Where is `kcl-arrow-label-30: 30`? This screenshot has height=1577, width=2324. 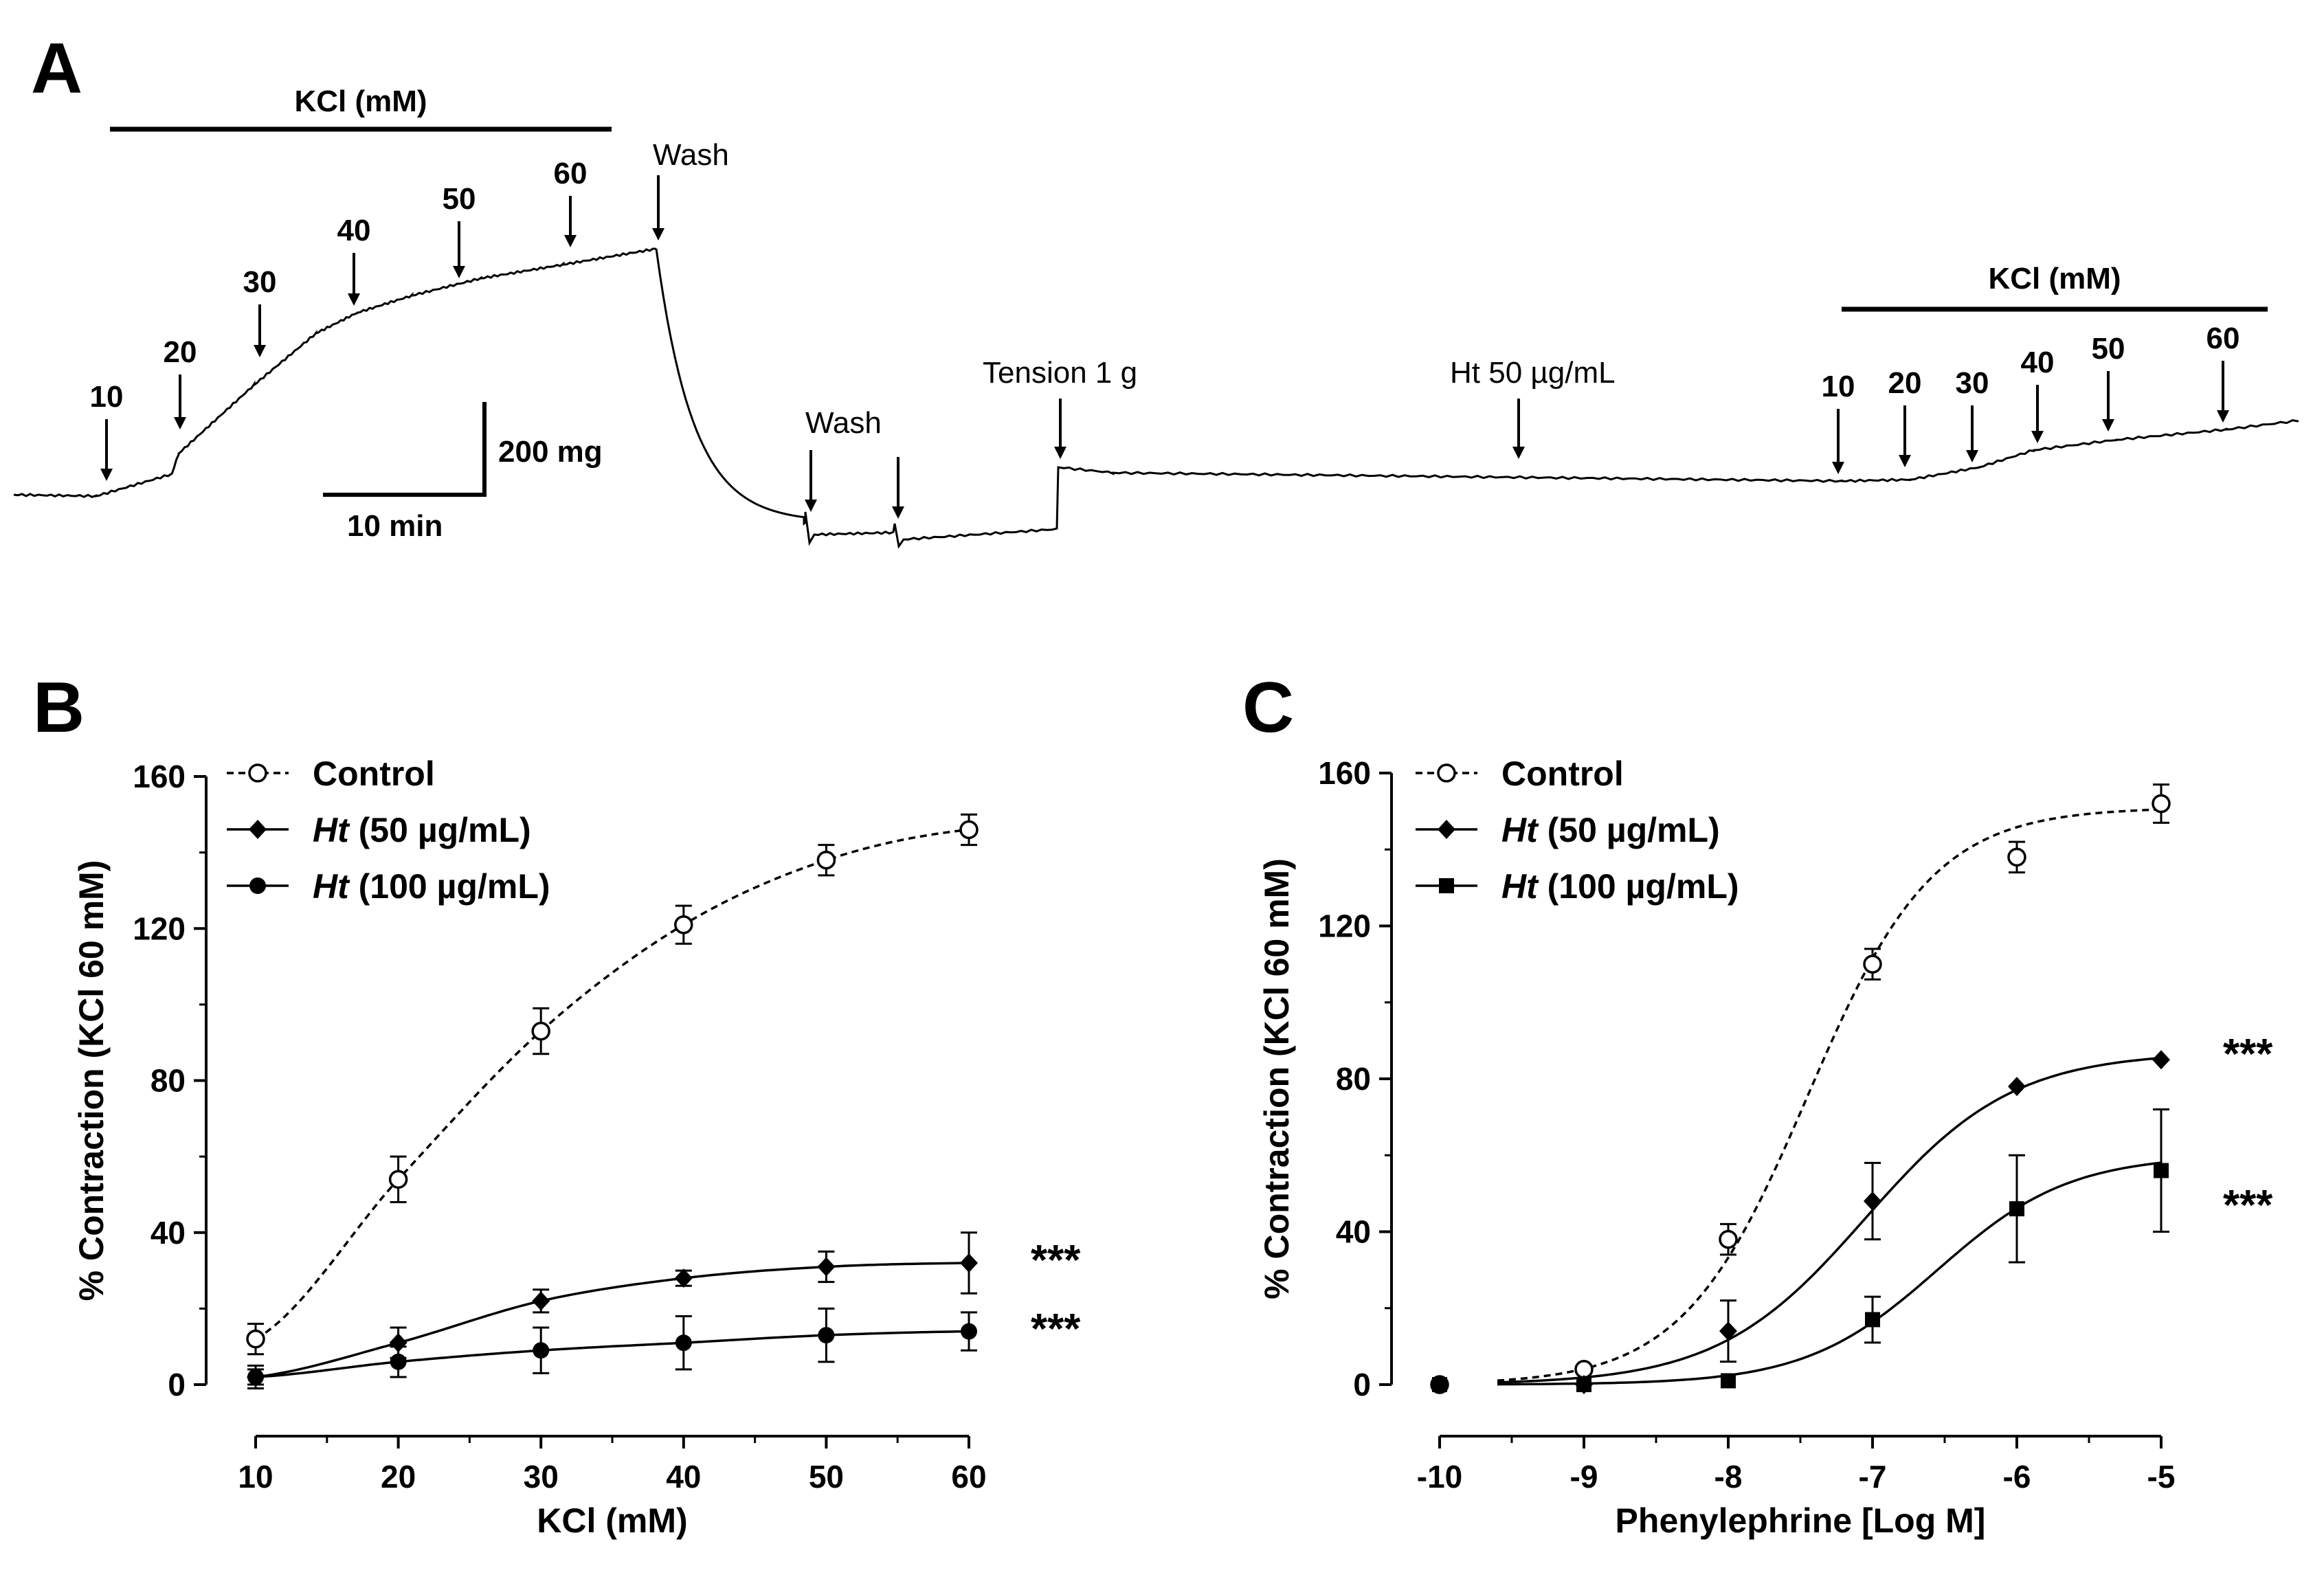
kcl-arrow-label-30: 30 is located at coordinates (260, 282).